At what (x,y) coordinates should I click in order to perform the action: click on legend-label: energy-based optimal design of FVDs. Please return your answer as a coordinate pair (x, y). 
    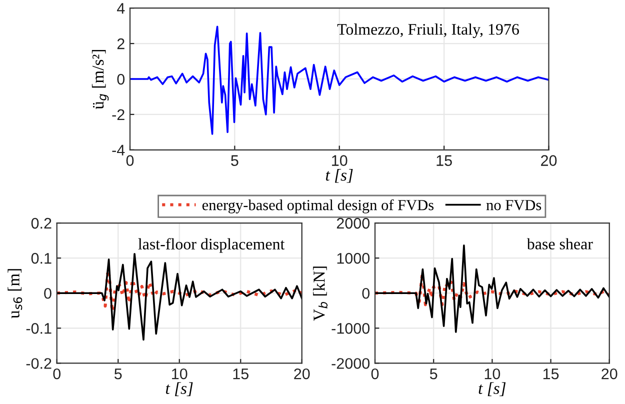
    Looking at the image, I should click on (318, 206).